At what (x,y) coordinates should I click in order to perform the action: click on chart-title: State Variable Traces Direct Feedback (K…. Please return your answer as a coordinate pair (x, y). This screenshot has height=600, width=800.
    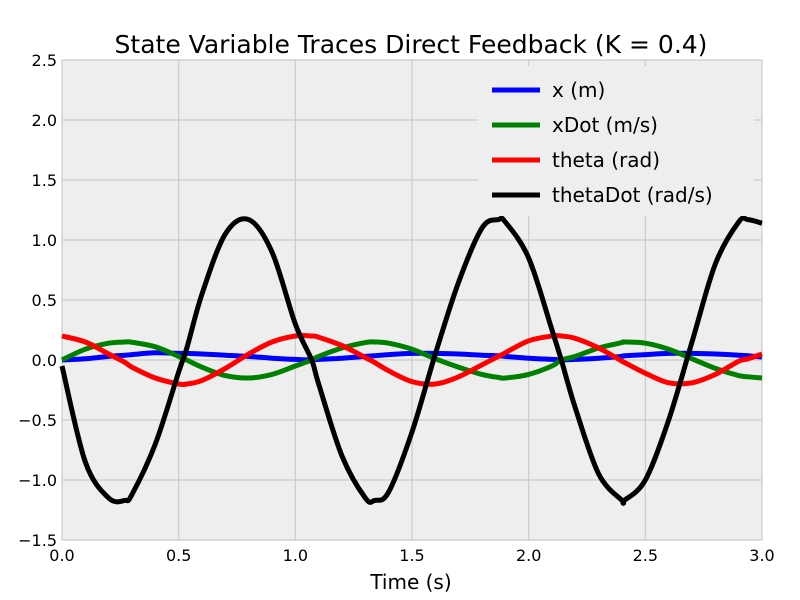
    Looking at the image, I should click on (411, 44).